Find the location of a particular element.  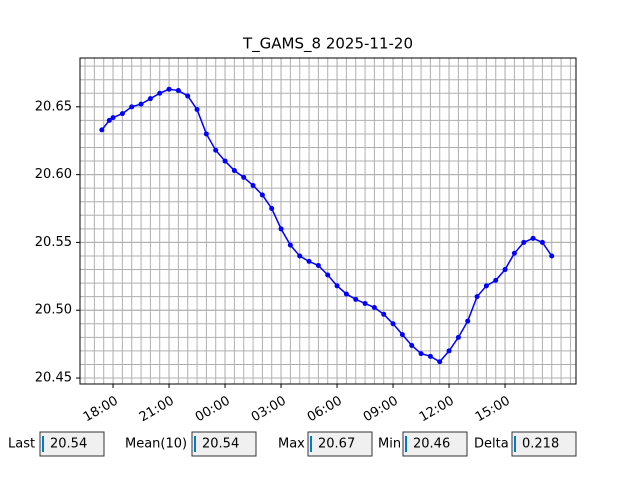

x-tick-label: 18:00 is located at coordinates (101, 410).